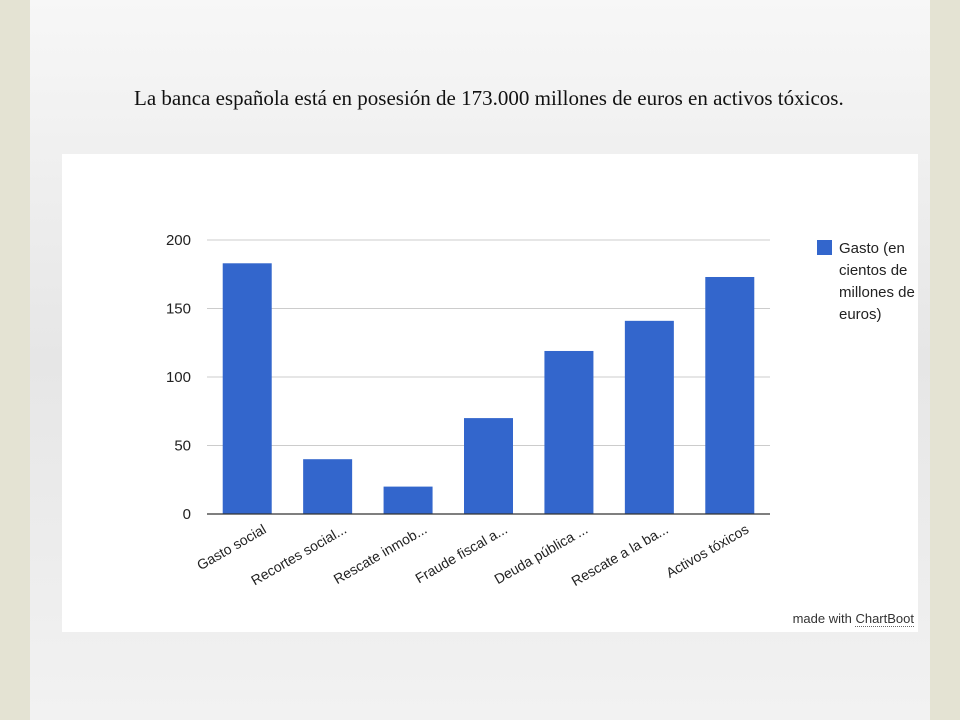 This screenshot has width=960, height=720. I want to click on y-tick-label: 0, so click(187, 514).